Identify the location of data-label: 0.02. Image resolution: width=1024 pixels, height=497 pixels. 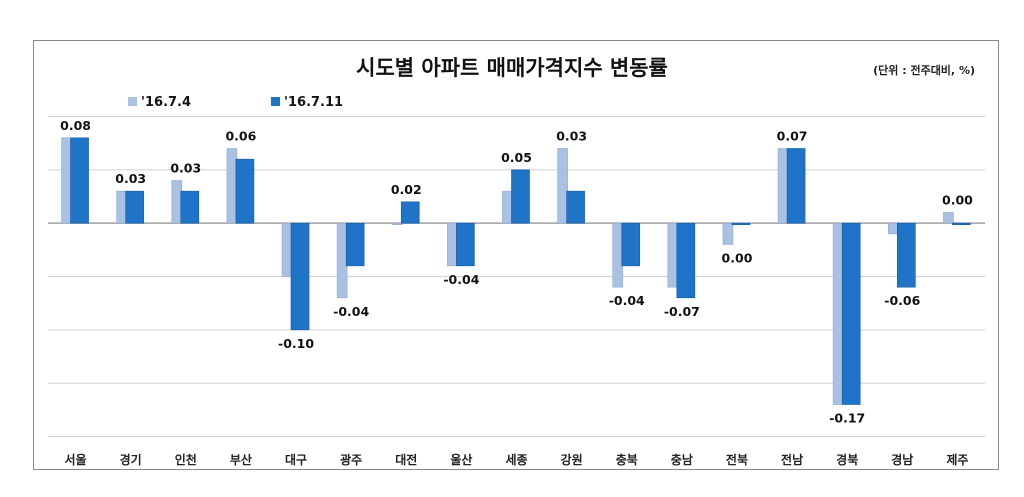
(406, 189).